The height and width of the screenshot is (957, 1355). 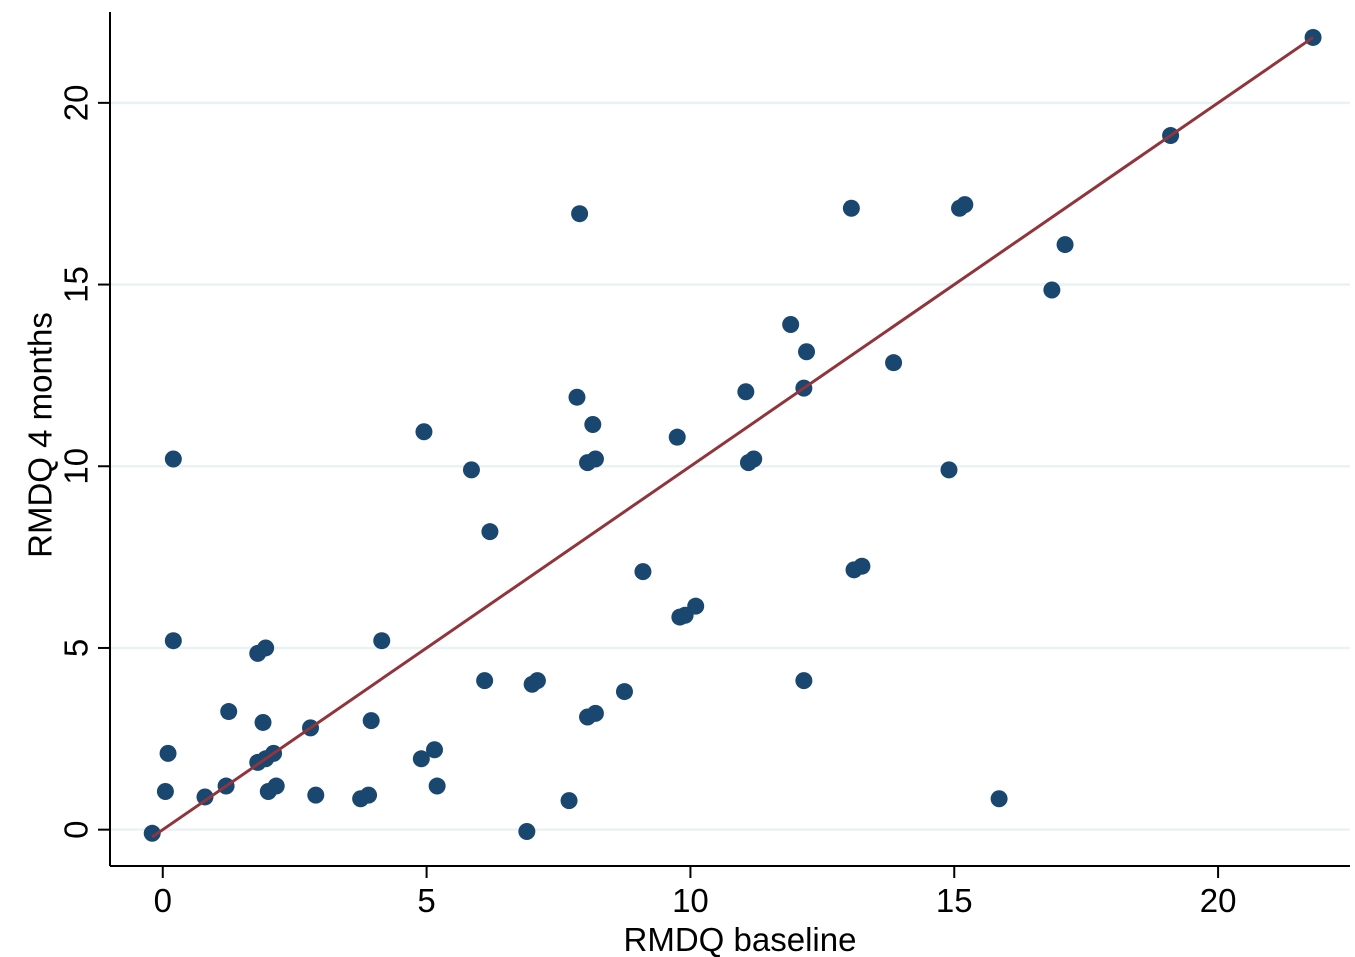 I want to click on y-tick-label: 20, so click(x=76, y=102).